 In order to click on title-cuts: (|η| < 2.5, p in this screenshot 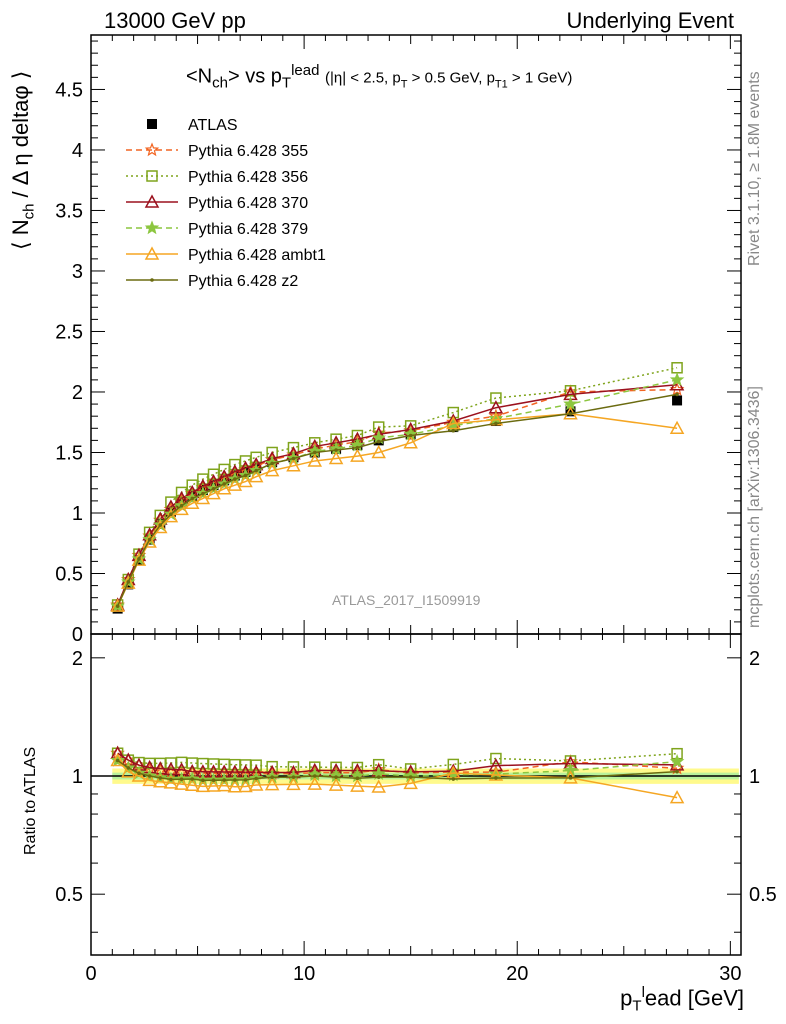, I will do `click(362, 78)`.